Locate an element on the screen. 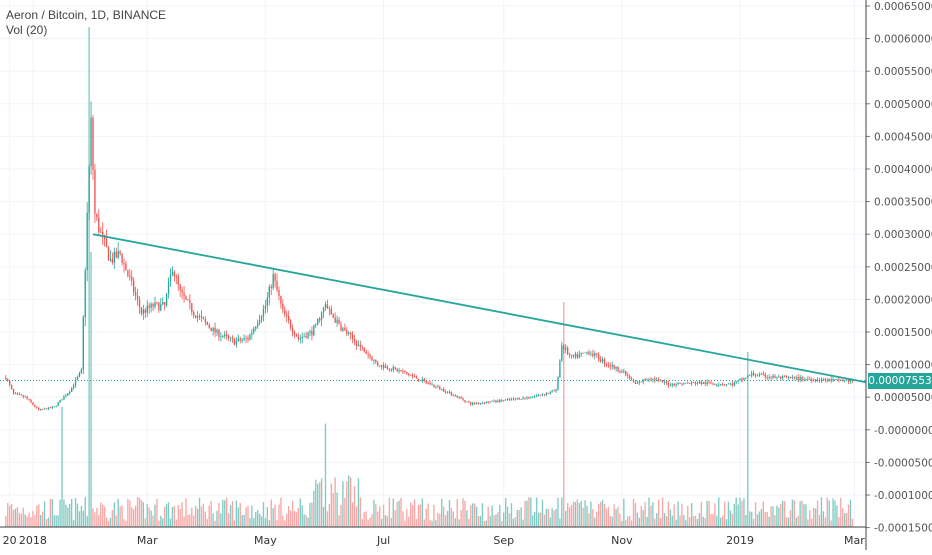 Image resolution: width=932 pixels, height=555 pixels. x-tick-label: Mar is located at coordinates (147, 540).